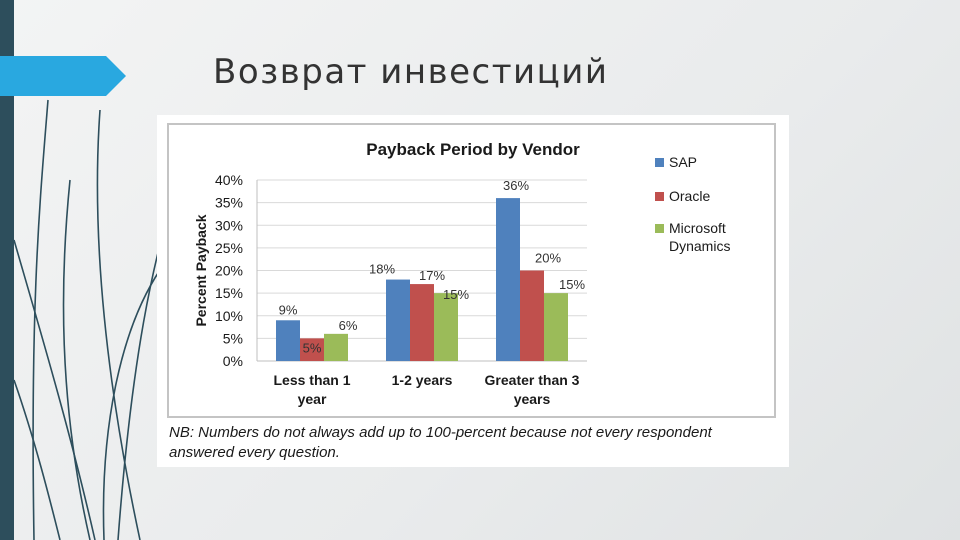  I want to click on data-label: 18%, so click(382, 269).